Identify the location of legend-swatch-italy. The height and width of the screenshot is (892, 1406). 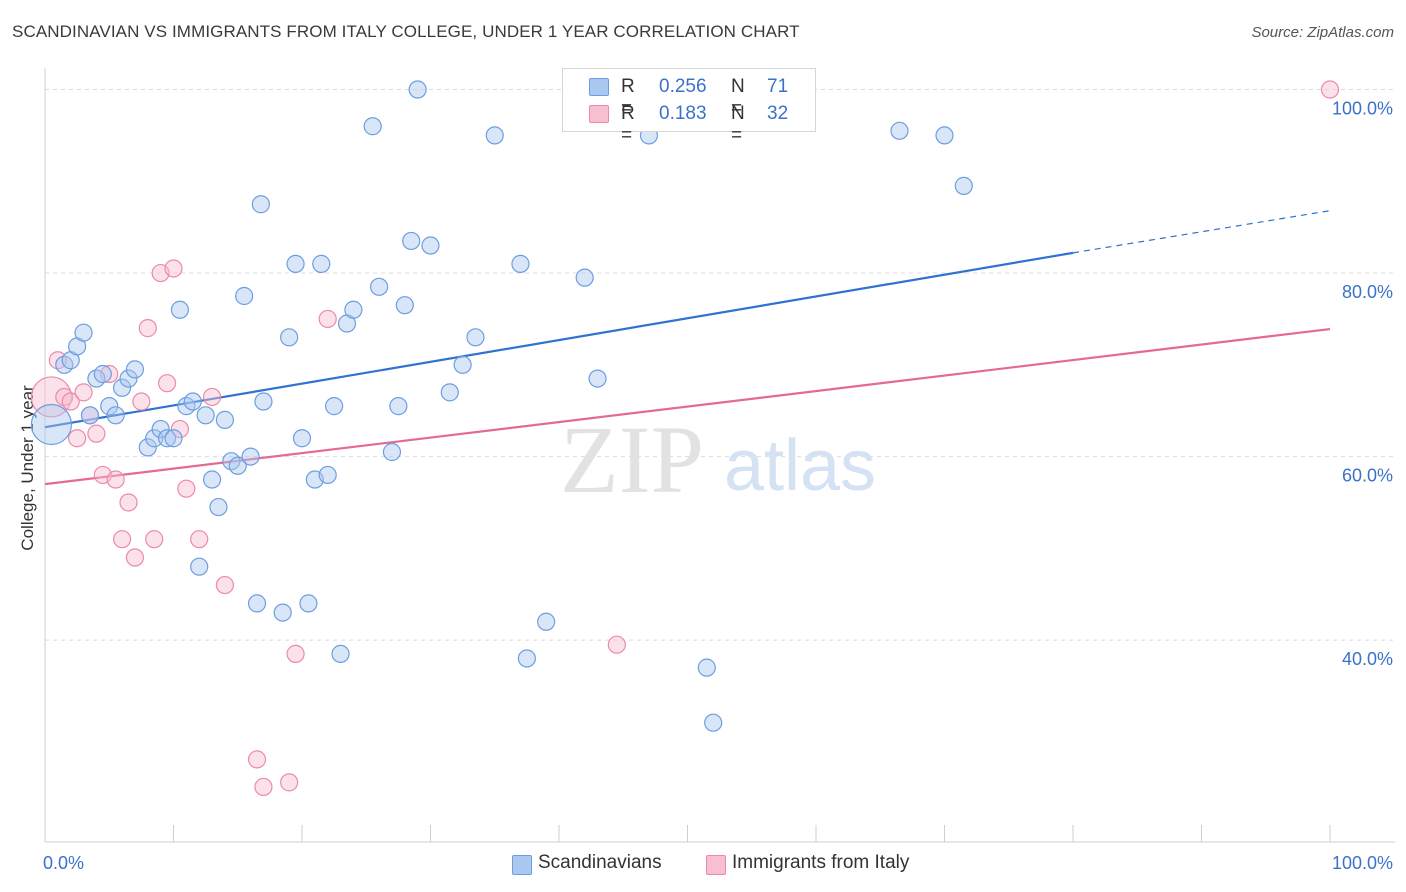
(599, 114).